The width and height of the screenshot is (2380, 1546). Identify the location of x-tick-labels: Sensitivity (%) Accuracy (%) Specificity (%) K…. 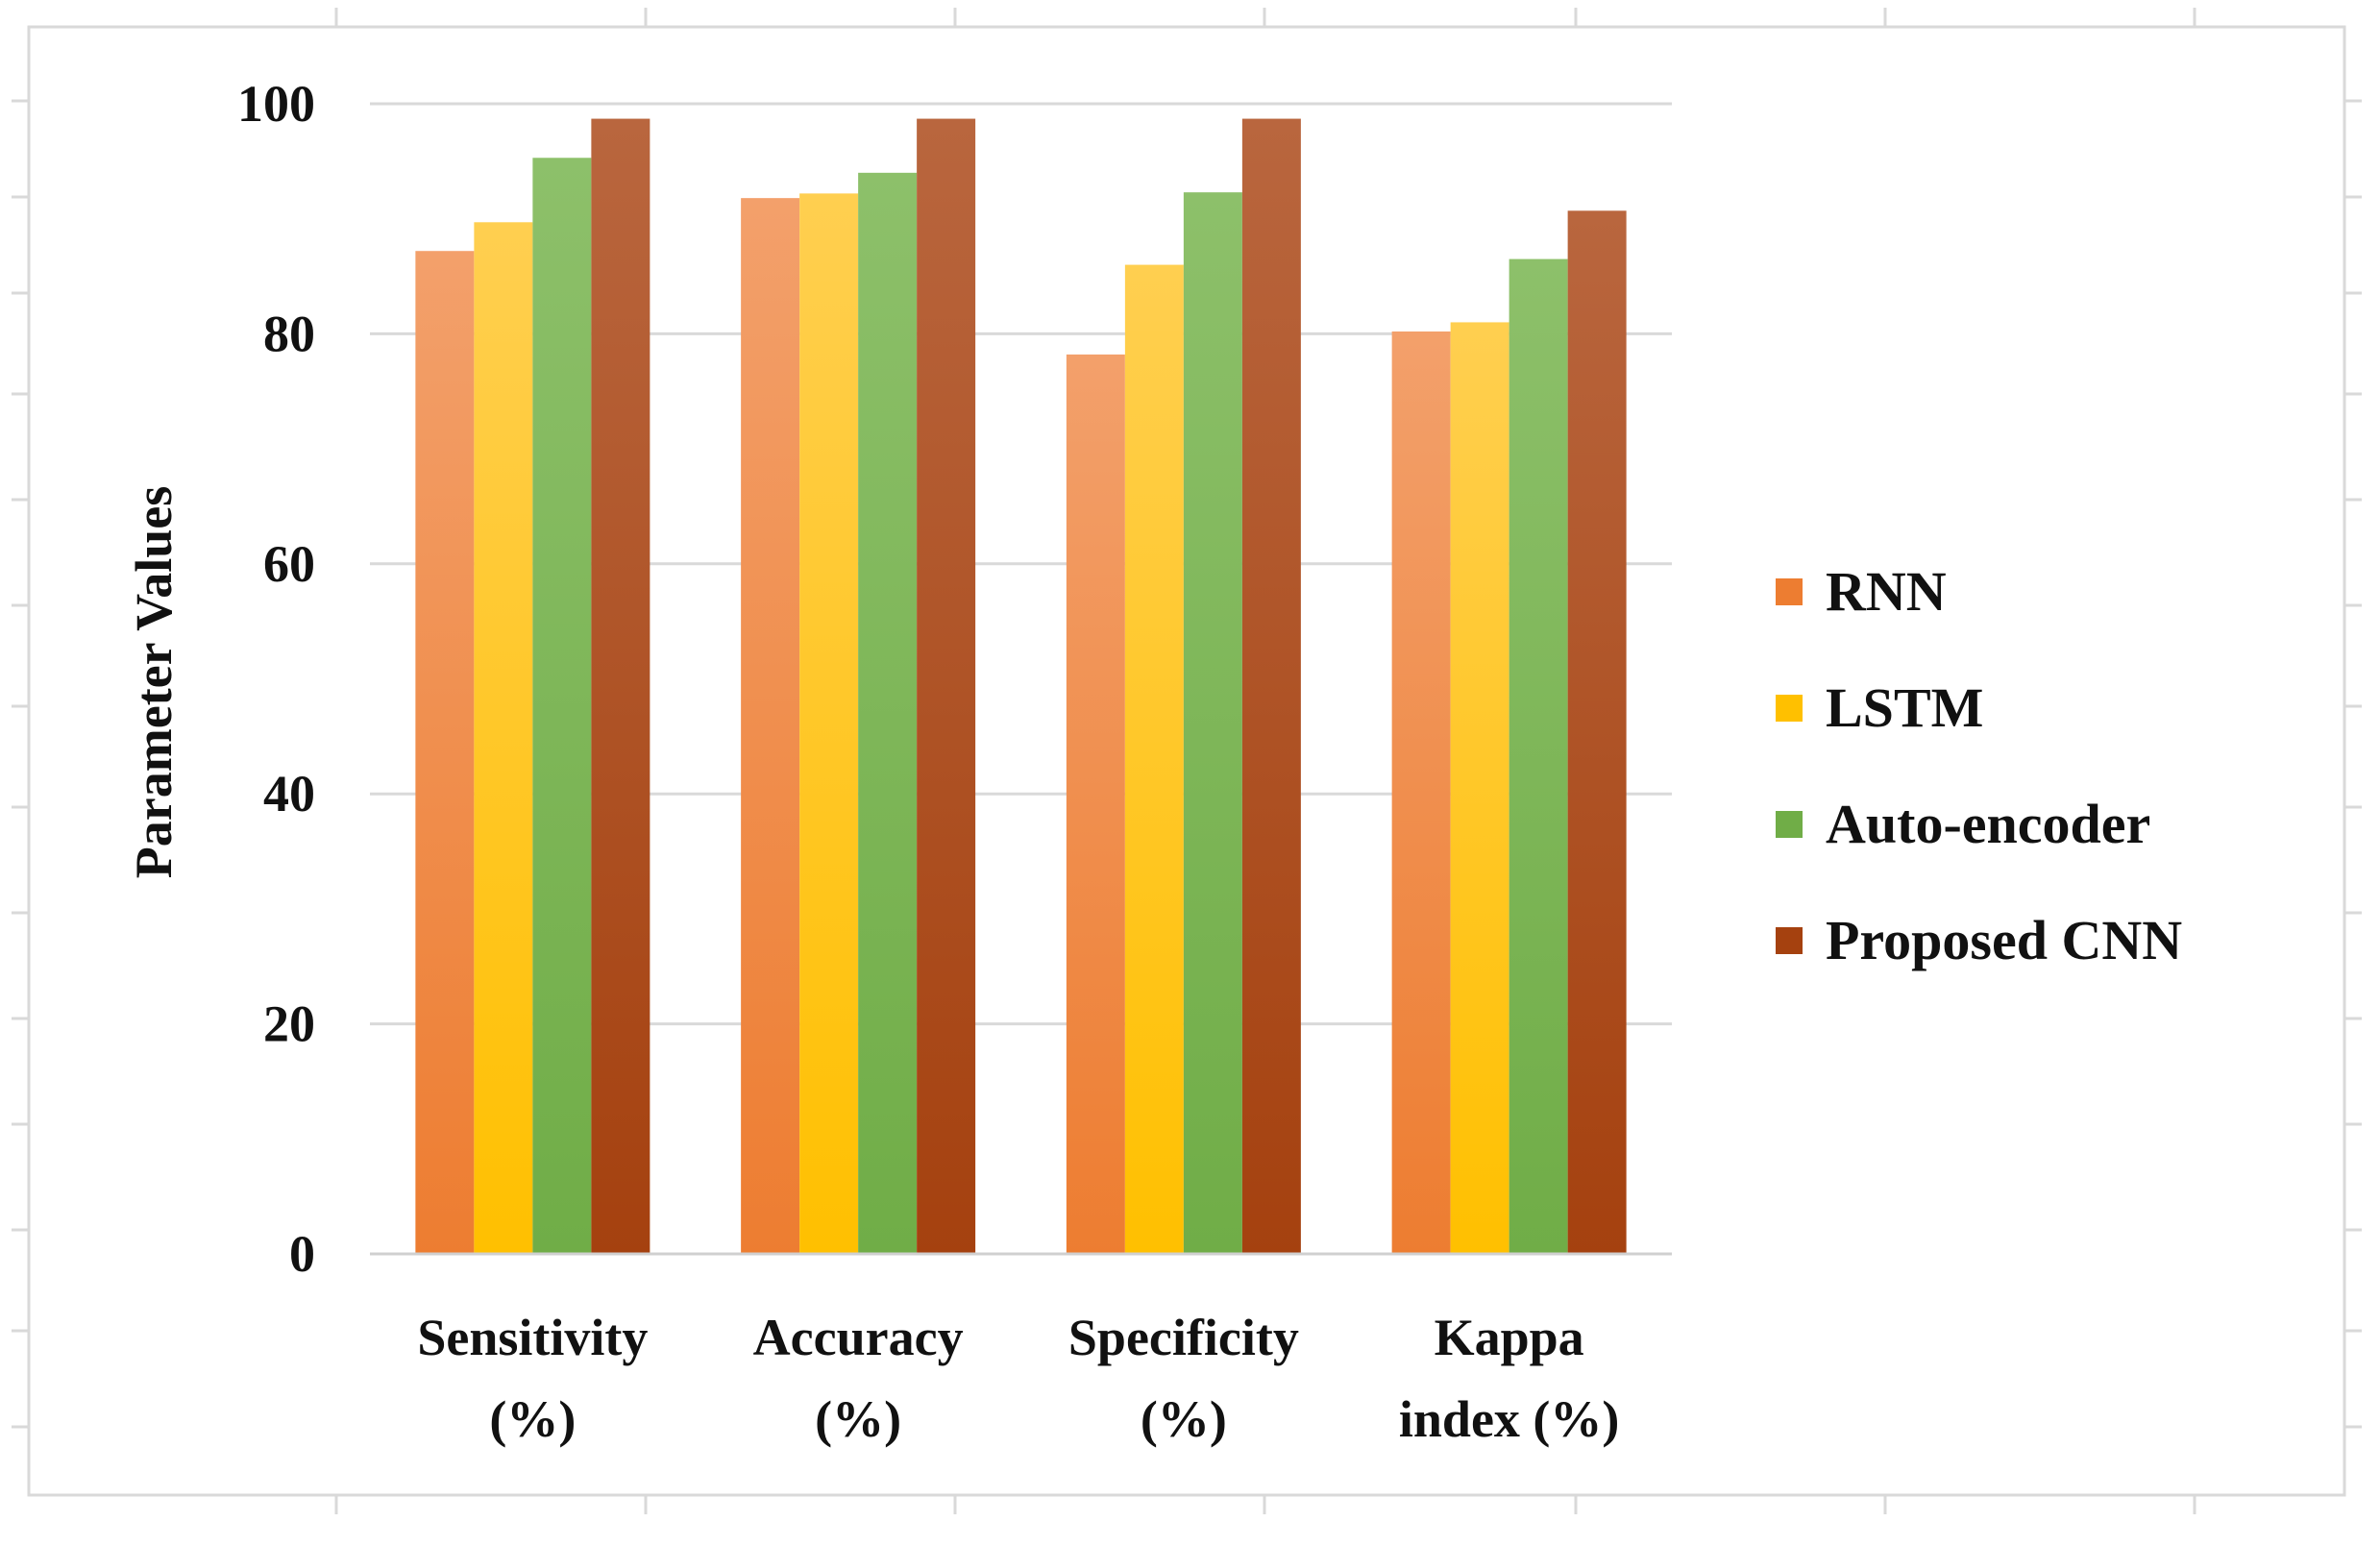
(1018, 1378).